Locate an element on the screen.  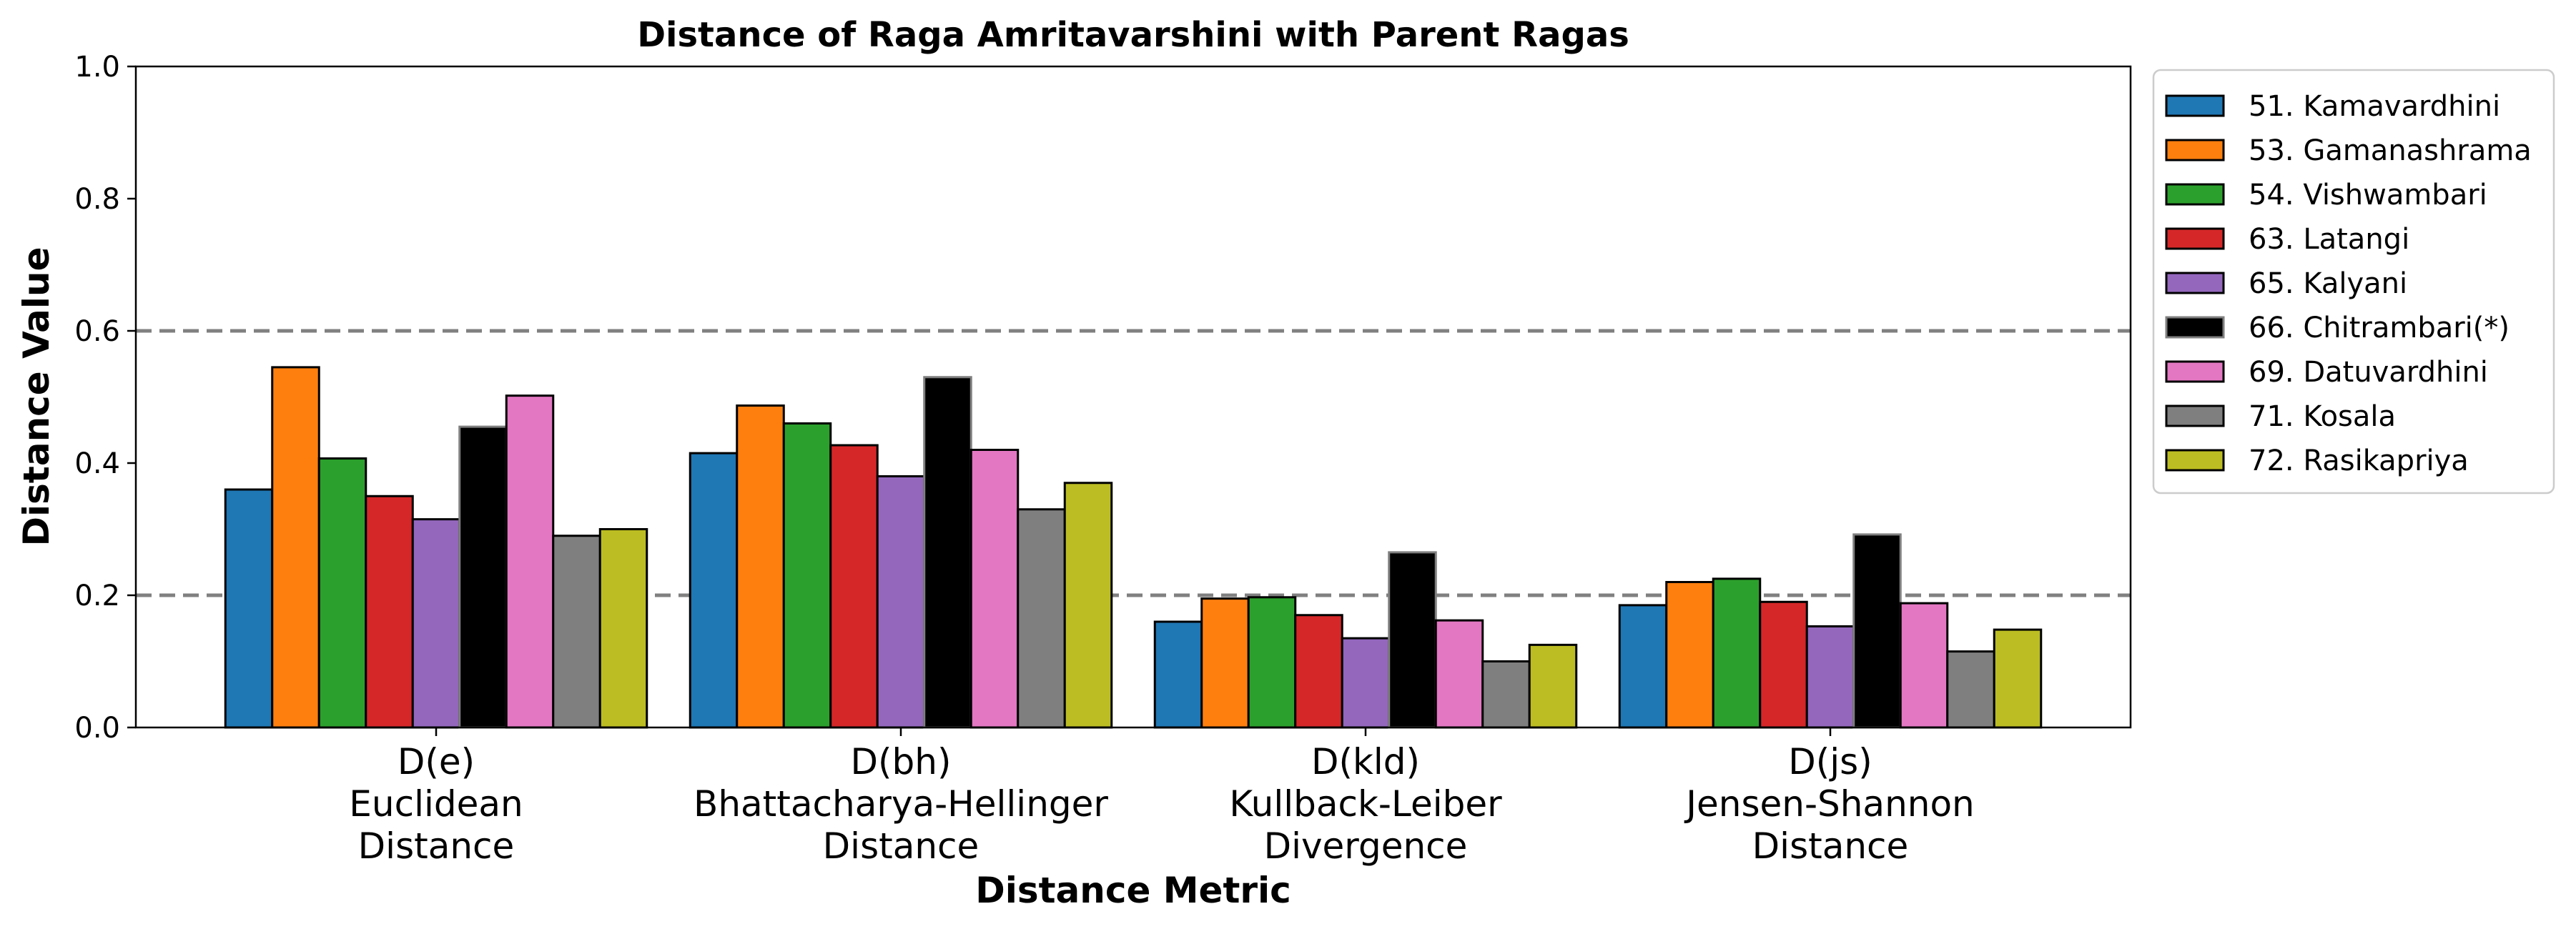
legend-label: 53. Gamanashrama is located at coordinates (2390, 150).